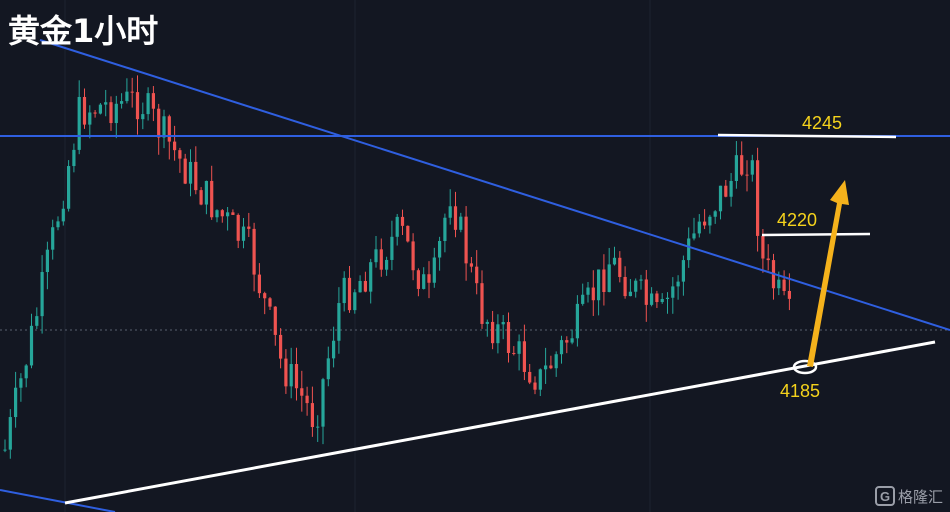  I want to click on level-label: 4245, so click(822, 123).